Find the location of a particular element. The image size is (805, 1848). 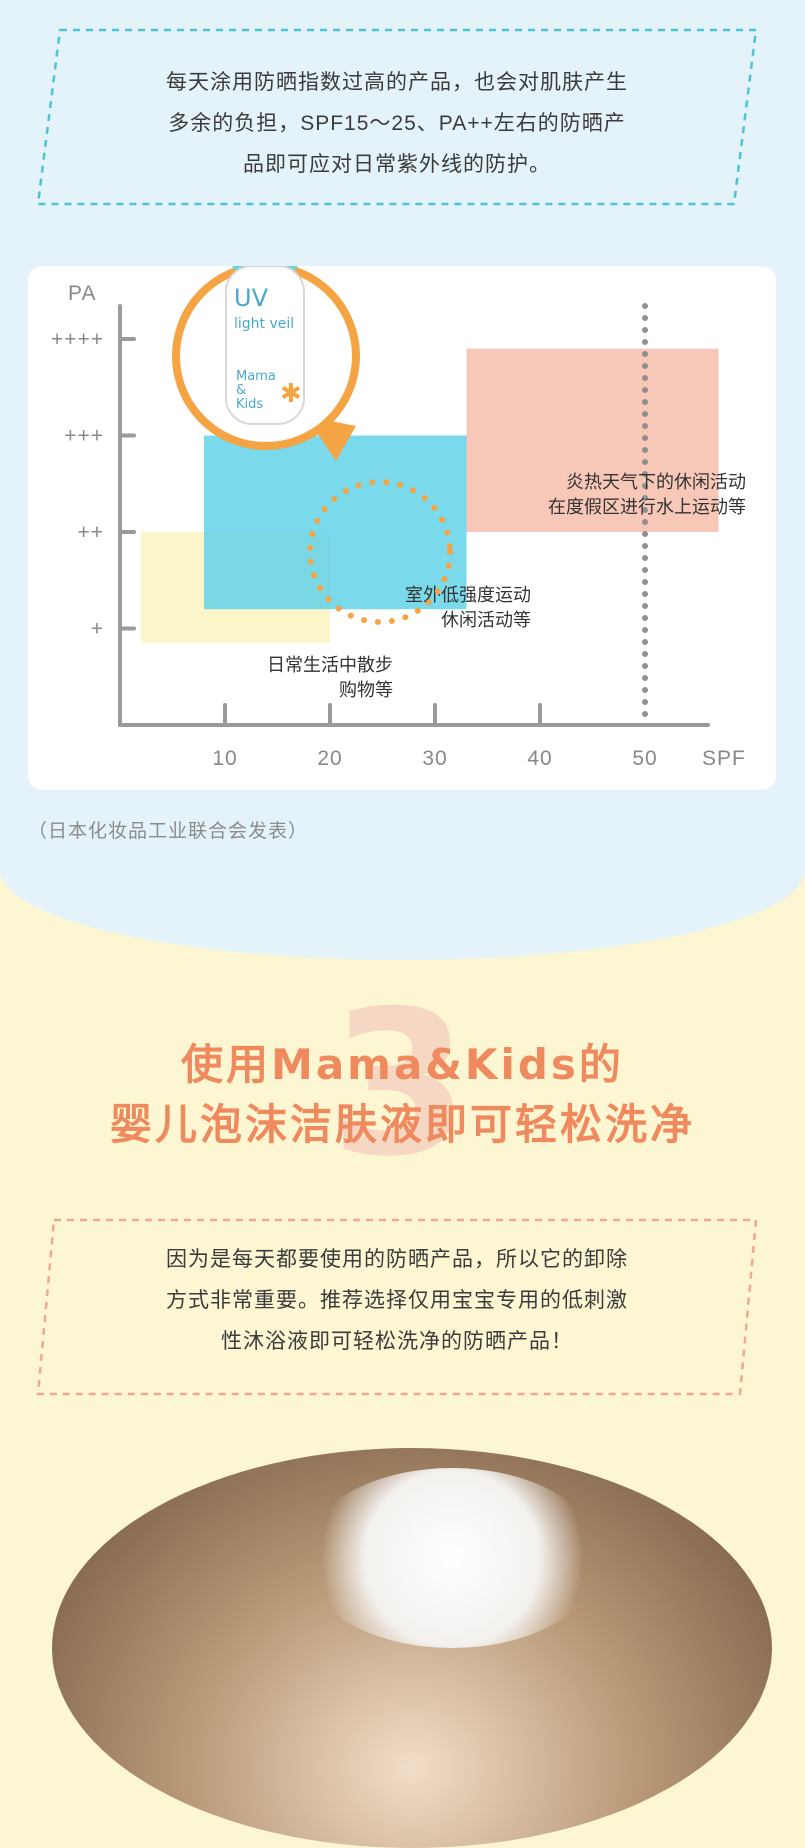

y-tick-label: ++ is located at coordinates (90, 532).